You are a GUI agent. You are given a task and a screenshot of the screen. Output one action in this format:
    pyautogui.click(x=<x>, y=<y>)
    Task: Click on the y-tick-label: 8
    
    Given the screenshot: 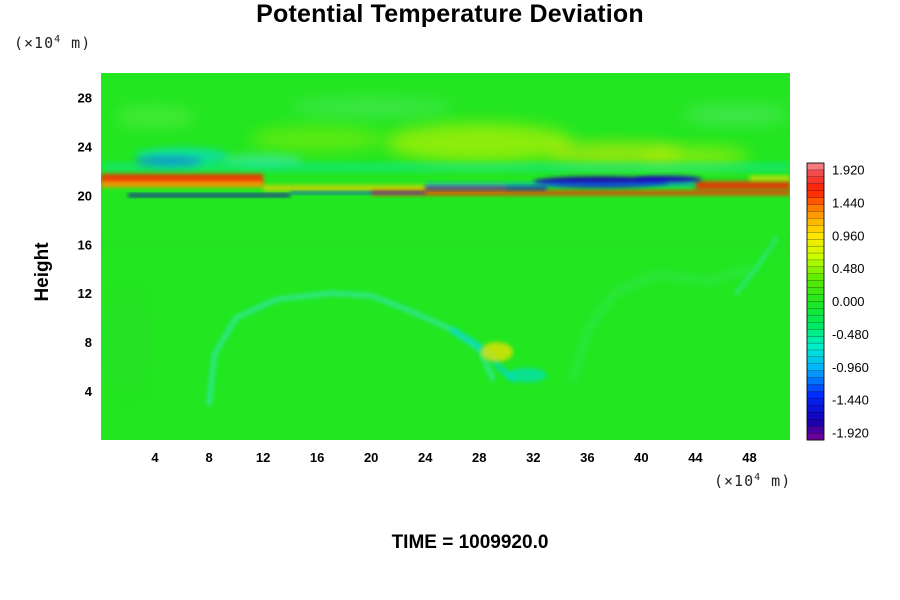 What is the action you would take?
    pyautogui.click(x=88, y=342)
    